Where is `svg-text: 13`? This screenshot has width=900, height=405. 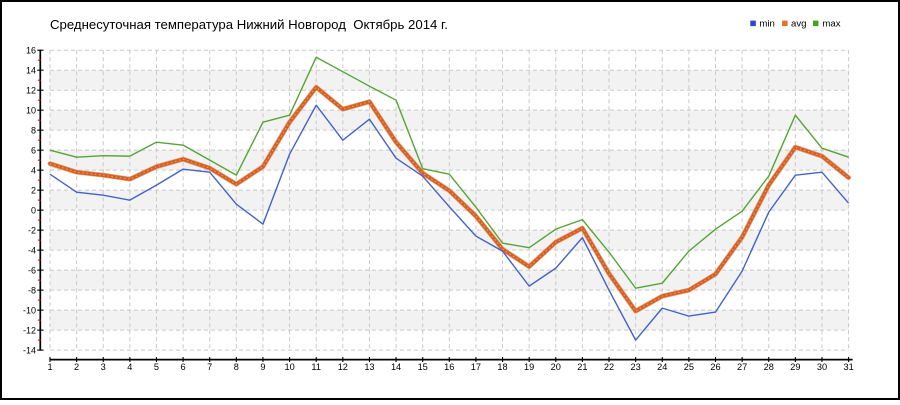
svg-text: 13 is located at coordinates (369, 367).